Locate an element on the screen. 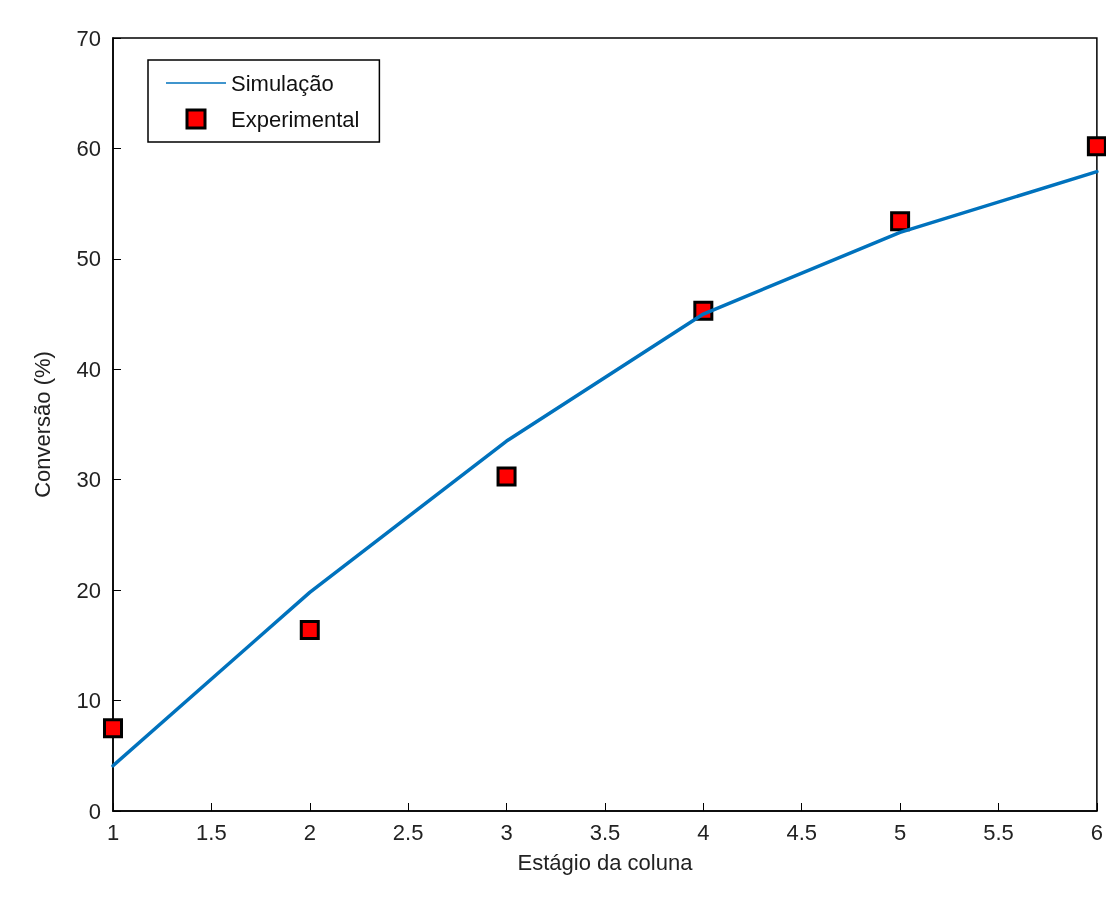  x-axis-title: Estágio da coluna is located at coordinates (605, 862).